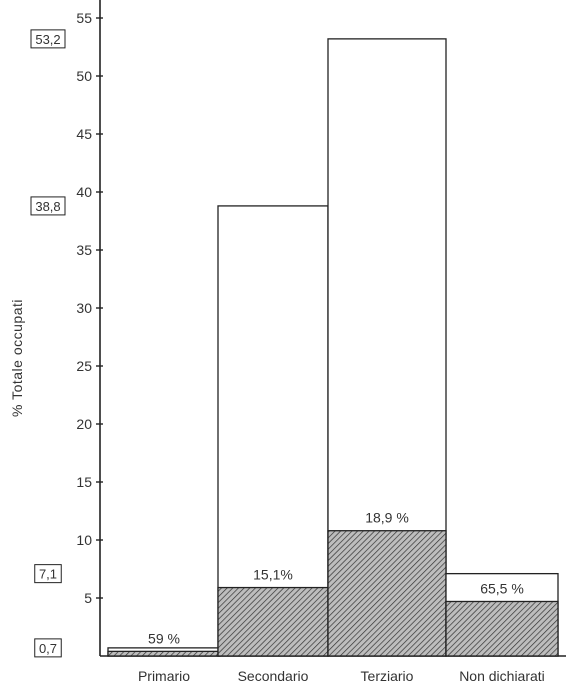  Describe the element at coordinates (84, 250) in the screenshot. I see `y-tick-label: 35` at that location.